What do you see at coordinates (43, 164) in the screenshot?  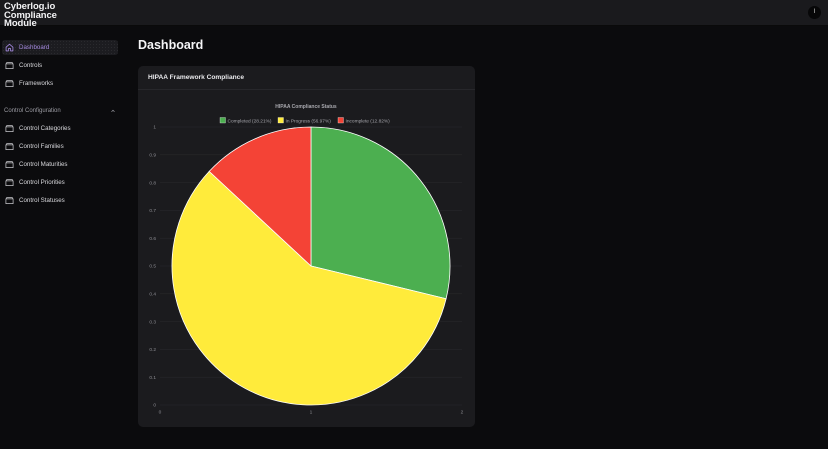 I see `sidebar-item-label: Control Maturities` at bounding box center [43, 164].